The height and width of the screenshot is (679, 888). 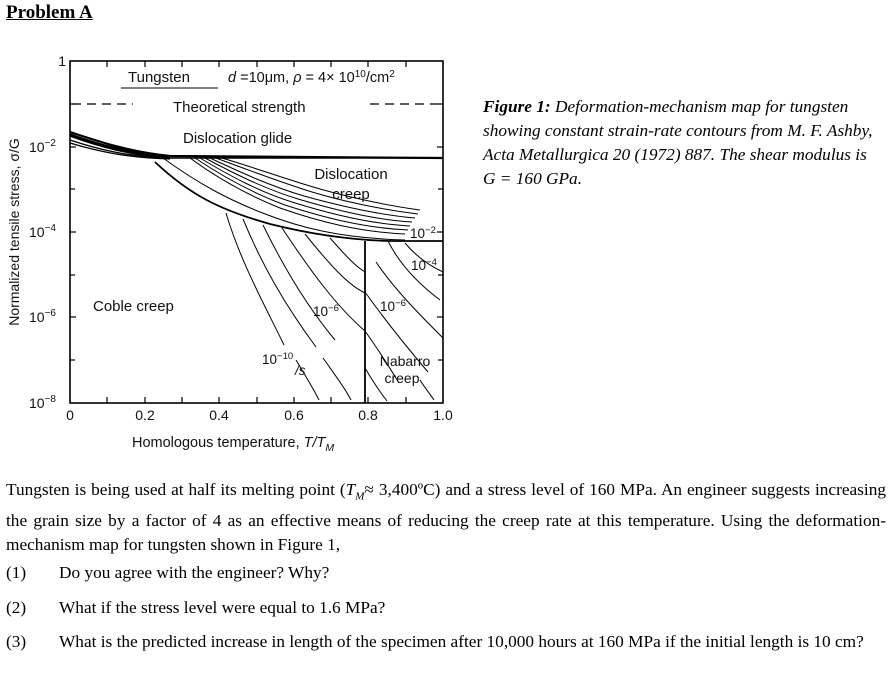 What do you see at coordinates (133, 306) in the screenshot?
I see `coble-creep-label: Coble creep` at bounding box center [133, 306].